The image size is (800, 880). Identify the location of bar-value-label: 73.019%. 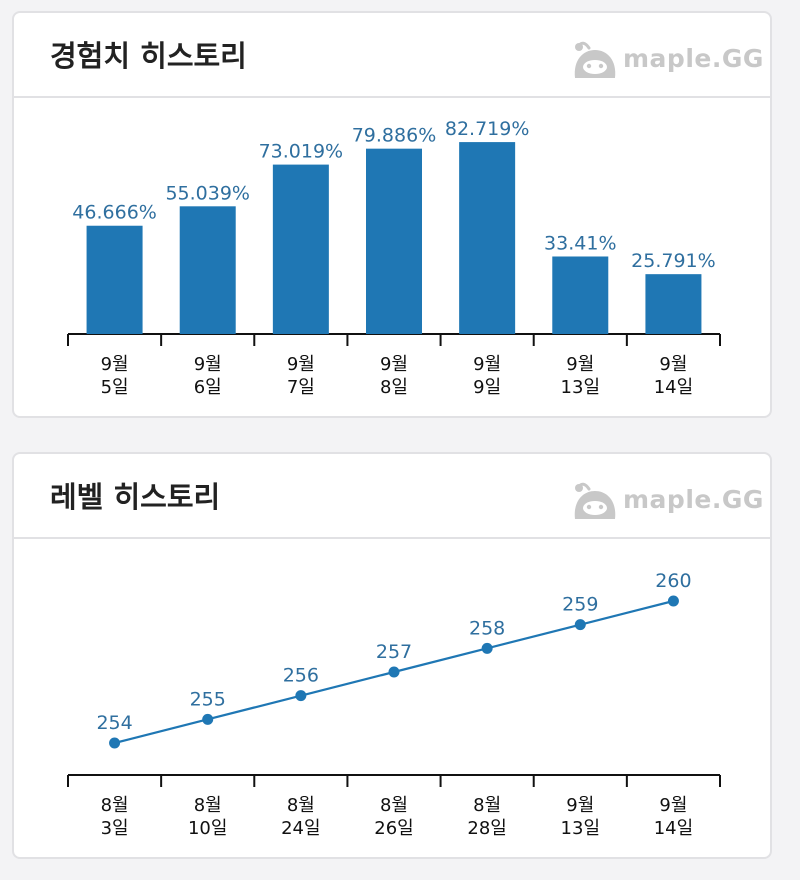
(301, 152).